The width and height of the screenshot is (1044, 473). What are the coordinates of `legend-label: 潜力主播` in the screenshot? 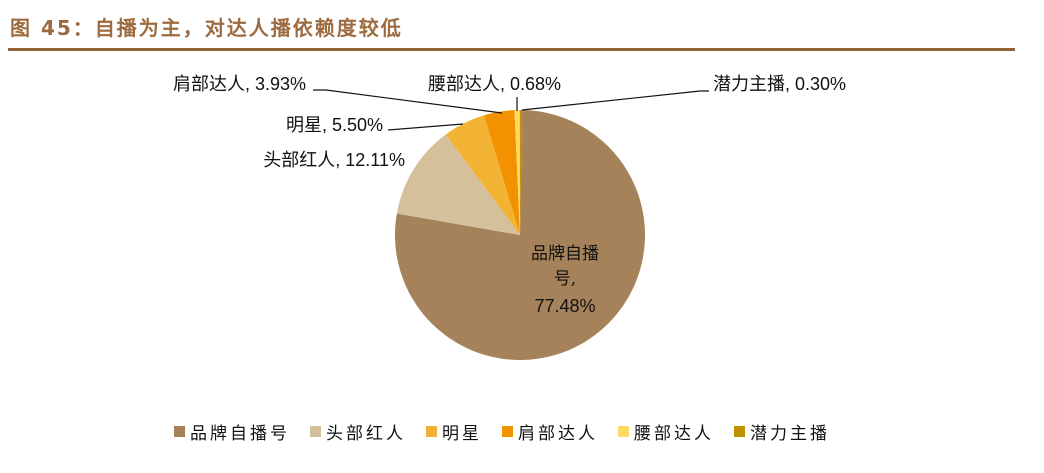 It's located at (790, 434).